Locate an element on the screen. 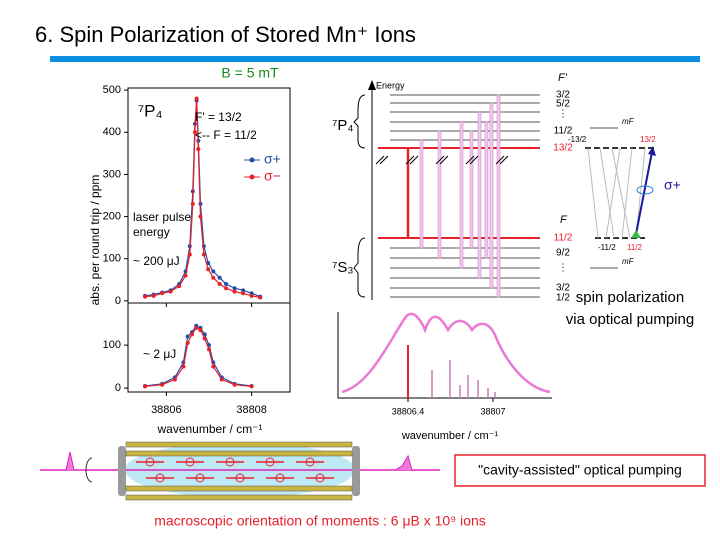 This screenshot has width=720, height=540. annotation: ~ 200 μJ is located at coordinates (156, 261).